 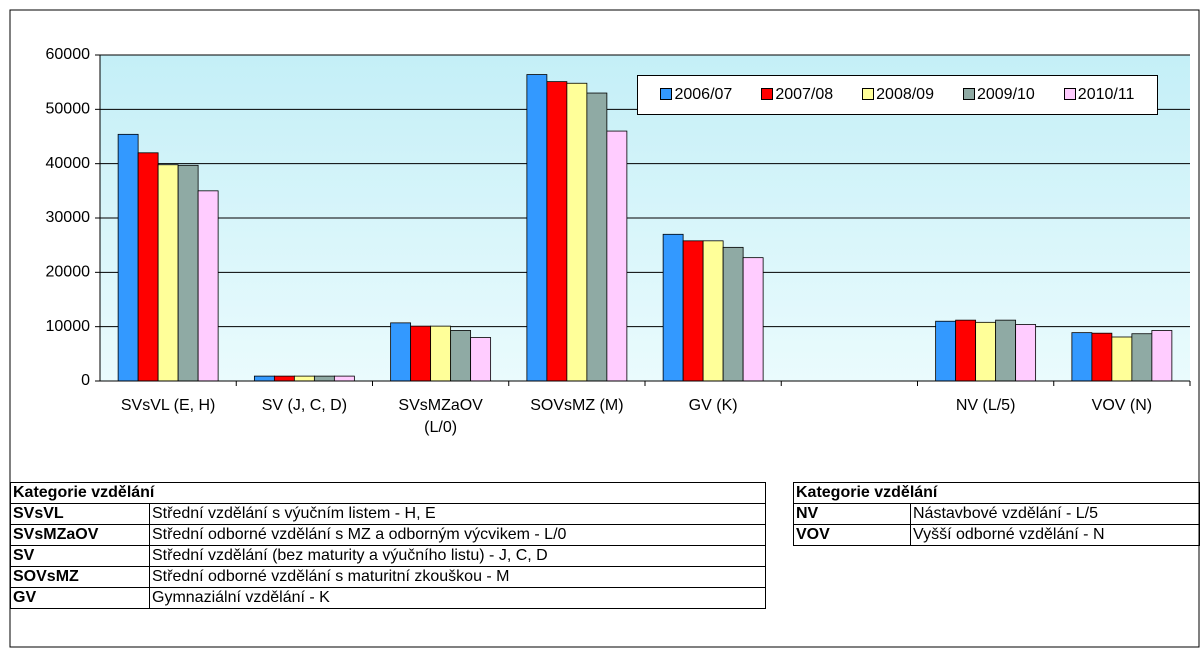 What do you see at coordinates (304, 405) in the screenshot?
I see `x-tick-label: SV (J, C, D)` at bounding box center [304, 405].